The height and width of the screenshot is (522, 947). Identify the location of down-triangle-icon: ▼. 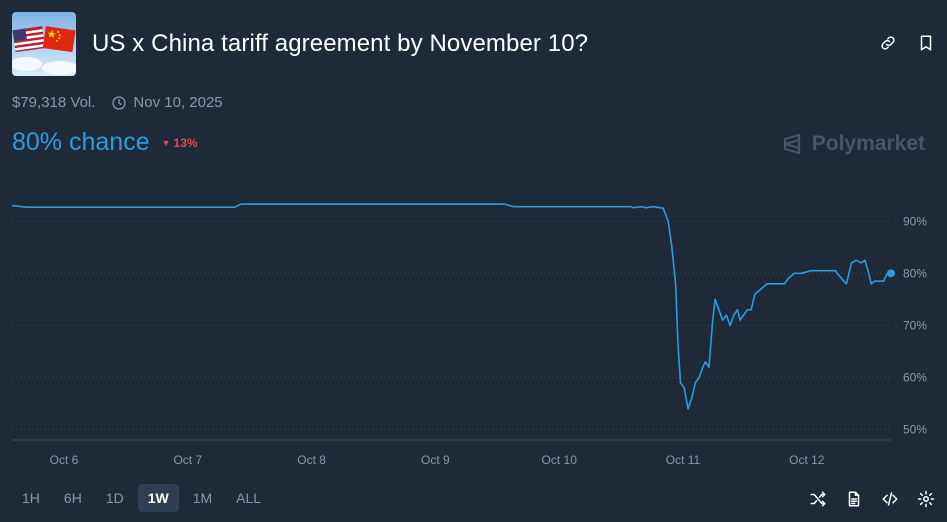
(166, 142).